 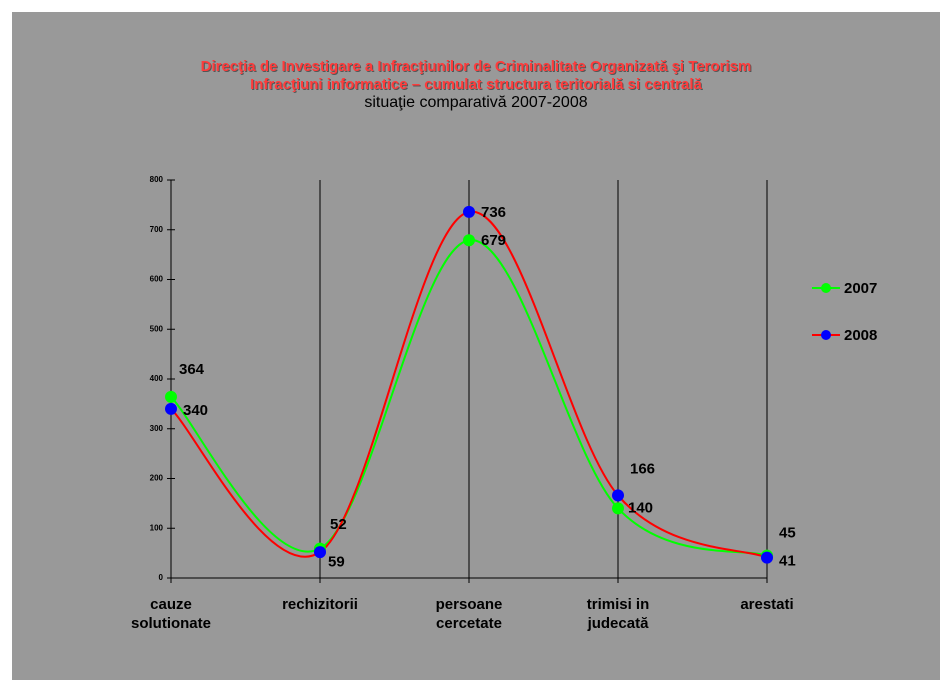 I want to click on y-tick-label: 200, so click(x=157, y=478).